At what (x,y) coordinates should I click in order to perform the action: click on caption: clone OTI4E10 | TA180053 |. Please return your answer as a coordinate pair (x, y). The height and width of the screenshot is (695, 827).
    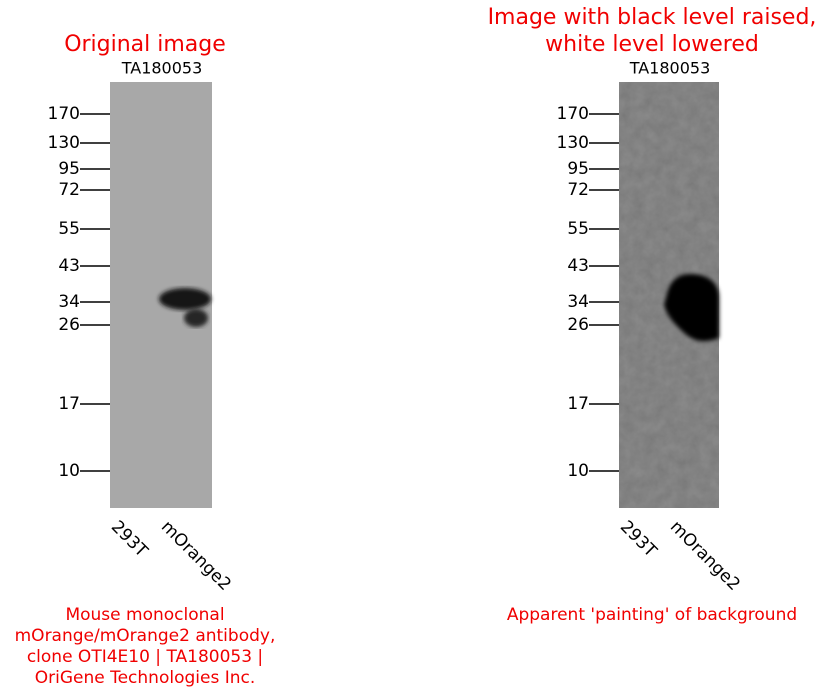
    Looking at the image, I should click on (145, 657).